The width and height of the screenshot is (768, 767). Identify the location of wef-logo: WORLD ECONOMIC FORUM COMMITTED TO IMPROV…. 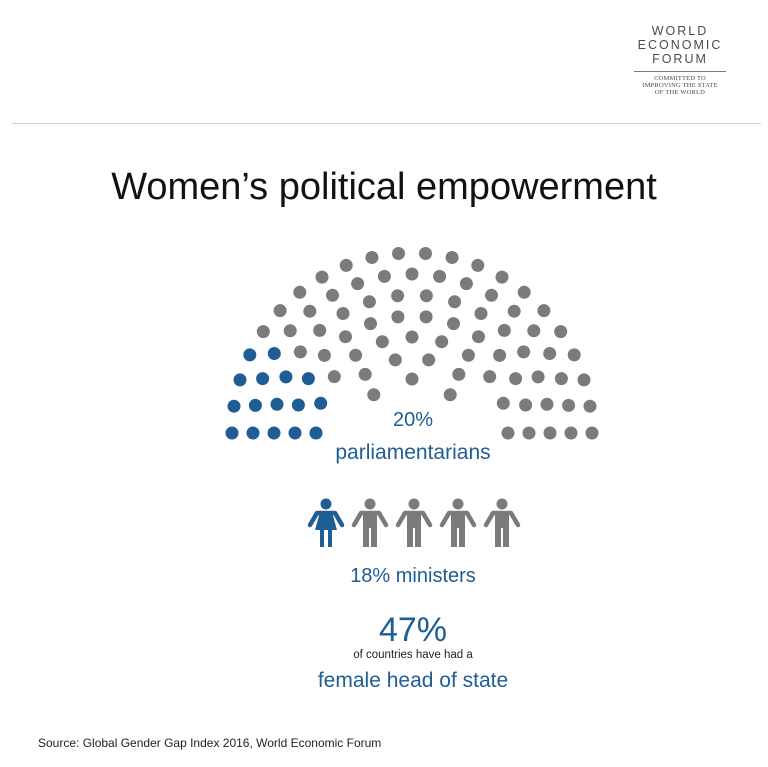
(680, 60).